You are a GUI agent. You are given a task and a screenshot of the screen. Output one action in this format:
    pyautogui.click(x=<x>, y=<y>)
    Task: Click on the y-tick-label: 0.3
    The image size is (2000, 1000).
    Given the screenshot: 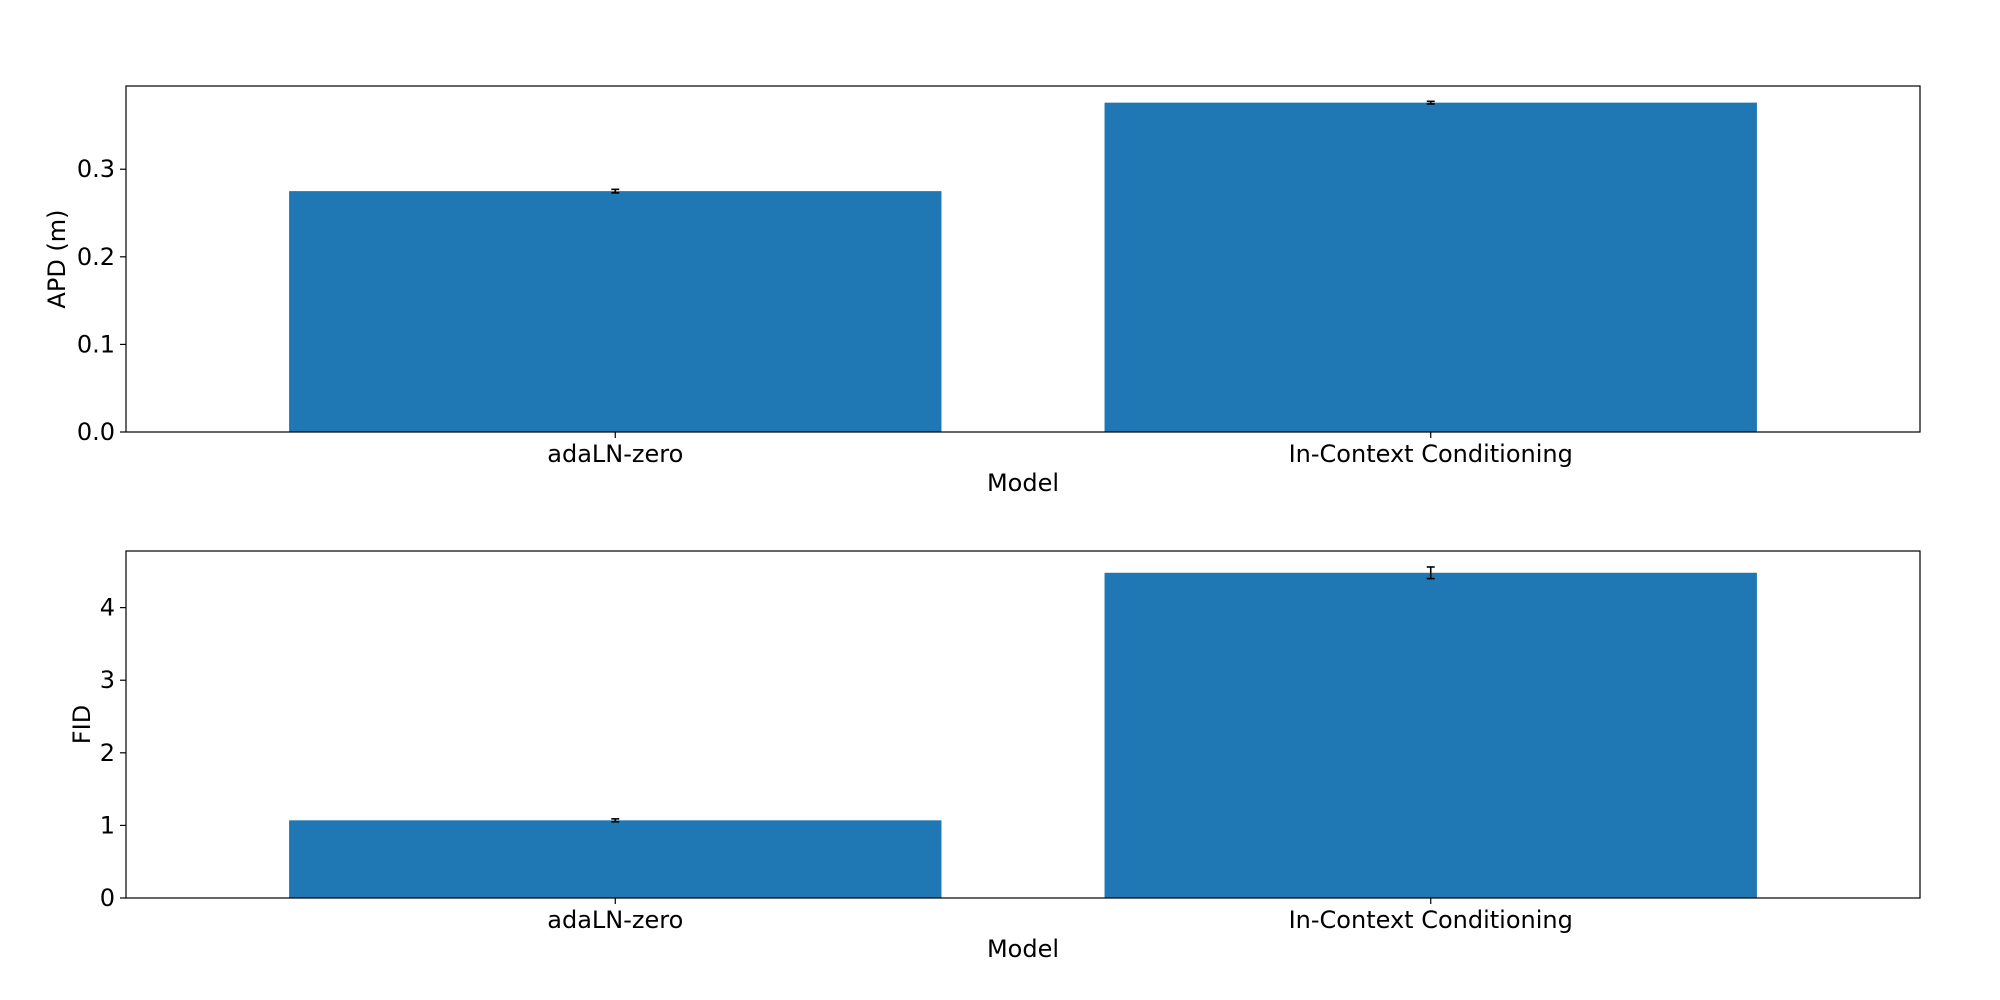 What is the action you would take?
    pyautogui.click(x=96, y=169)
    